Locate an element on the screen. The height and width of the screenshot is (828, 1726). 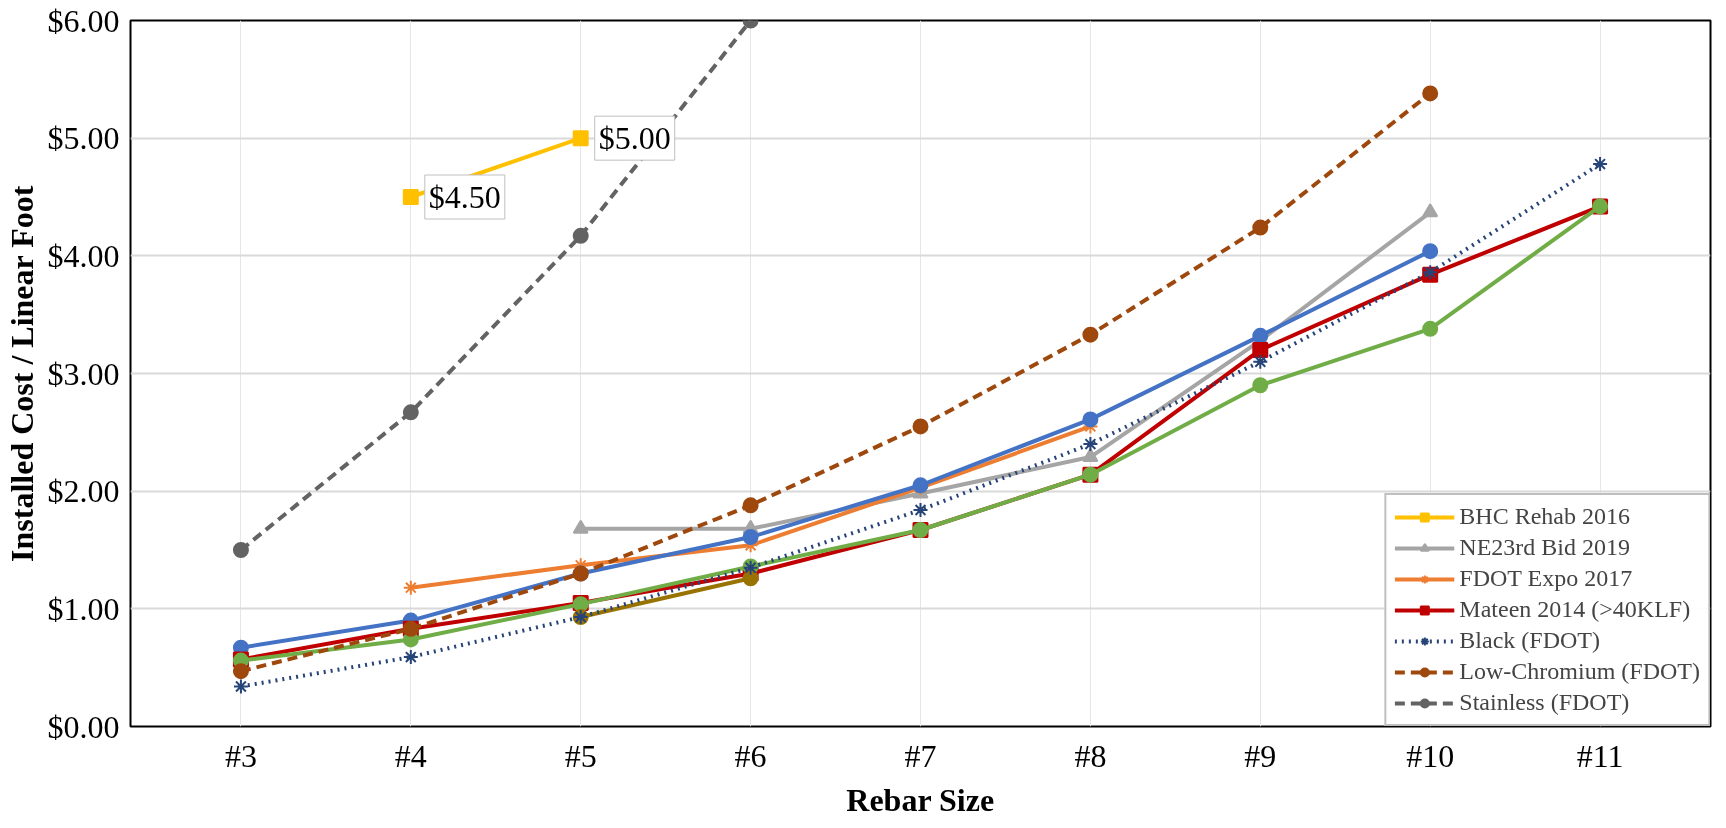
y-tick-label: $4.00 is located at coordinates (83, 255).